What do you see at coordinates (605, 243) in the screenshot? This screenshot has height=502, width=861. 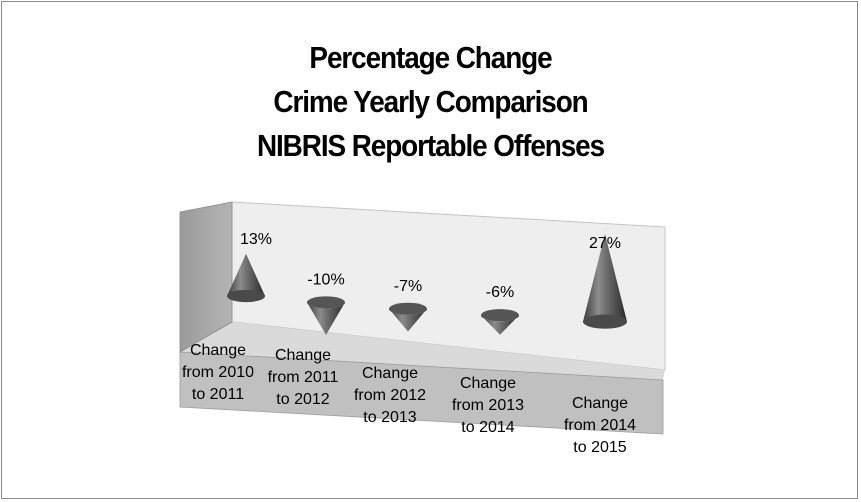 I see `data-label-5: 27%` at bounding box center [605, 243].